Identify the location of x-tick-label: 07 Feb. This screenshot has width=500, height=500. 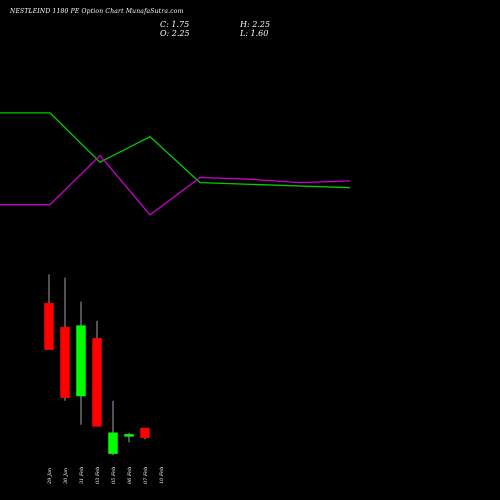
(146, 475).